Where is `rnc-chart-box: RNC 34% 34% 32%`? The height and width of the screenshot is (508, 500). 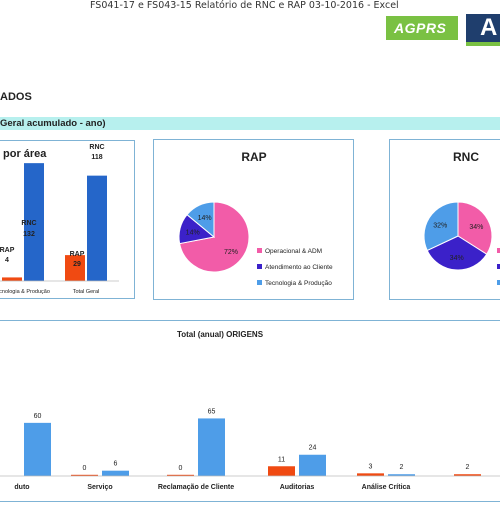
rnc-chart-box: RNC 34% 34% 32% is located at coordinates (444, 219).